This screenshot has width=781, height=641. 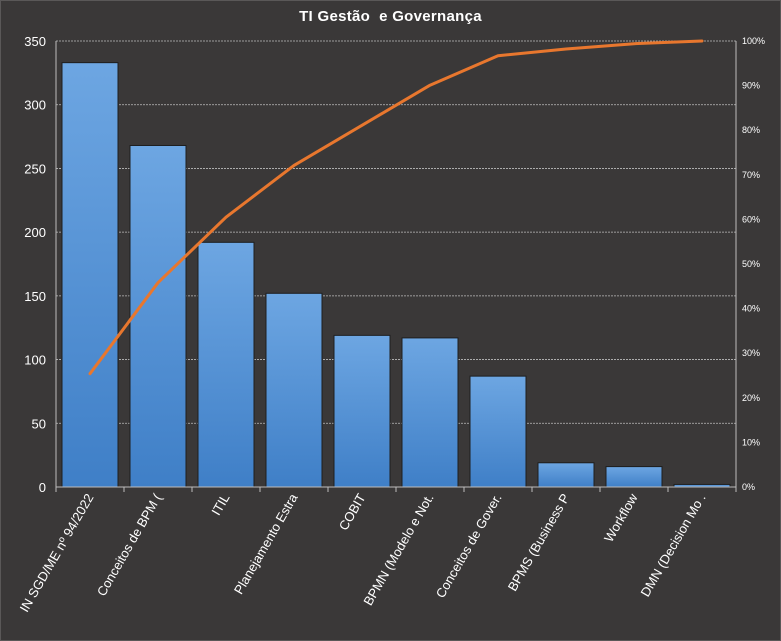 What do you see at coordinates (751, 398) in the screenshot?
I see `y2-tick-label: 20%` at bounding box center [751, 398].